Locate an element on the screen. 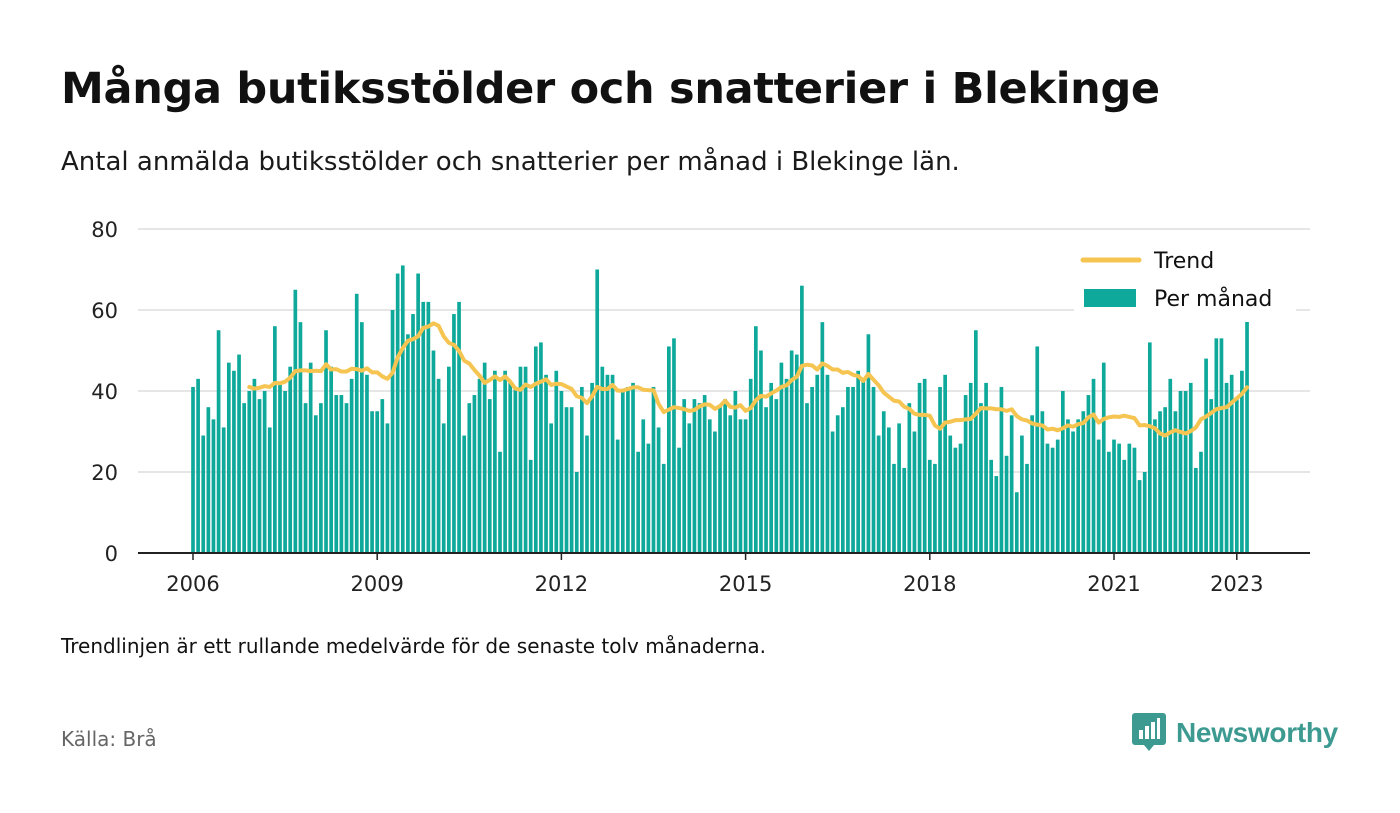  trend-series is located at coordinates (748, 379).